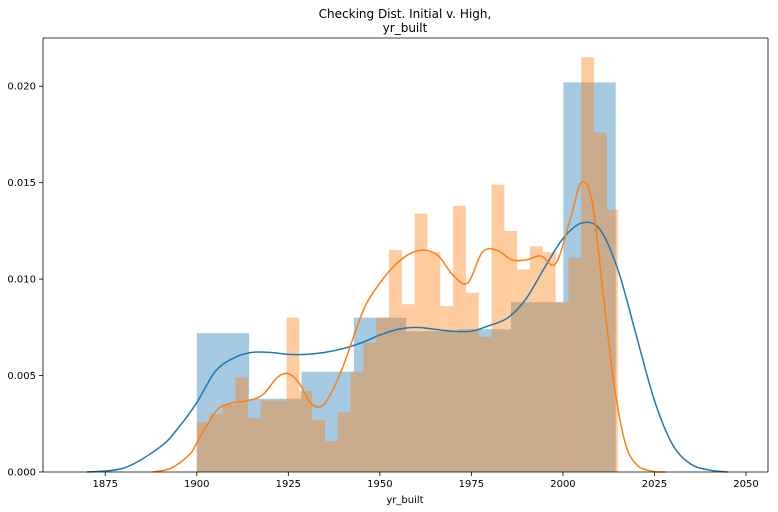 The image size is (778, 512). Describe the element at coordinates (105, 484) in the screenshot. I see `x-tick-label-1875: 1875` at that location.